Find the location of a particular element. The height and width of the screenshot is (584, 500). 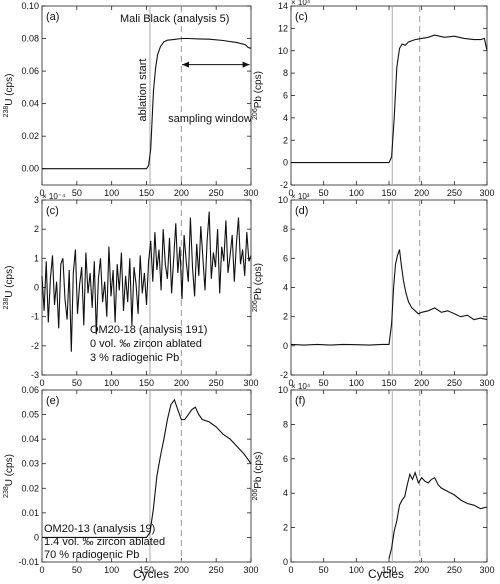

y-tick-label: 0.00 is located at coordinates (30, 169).